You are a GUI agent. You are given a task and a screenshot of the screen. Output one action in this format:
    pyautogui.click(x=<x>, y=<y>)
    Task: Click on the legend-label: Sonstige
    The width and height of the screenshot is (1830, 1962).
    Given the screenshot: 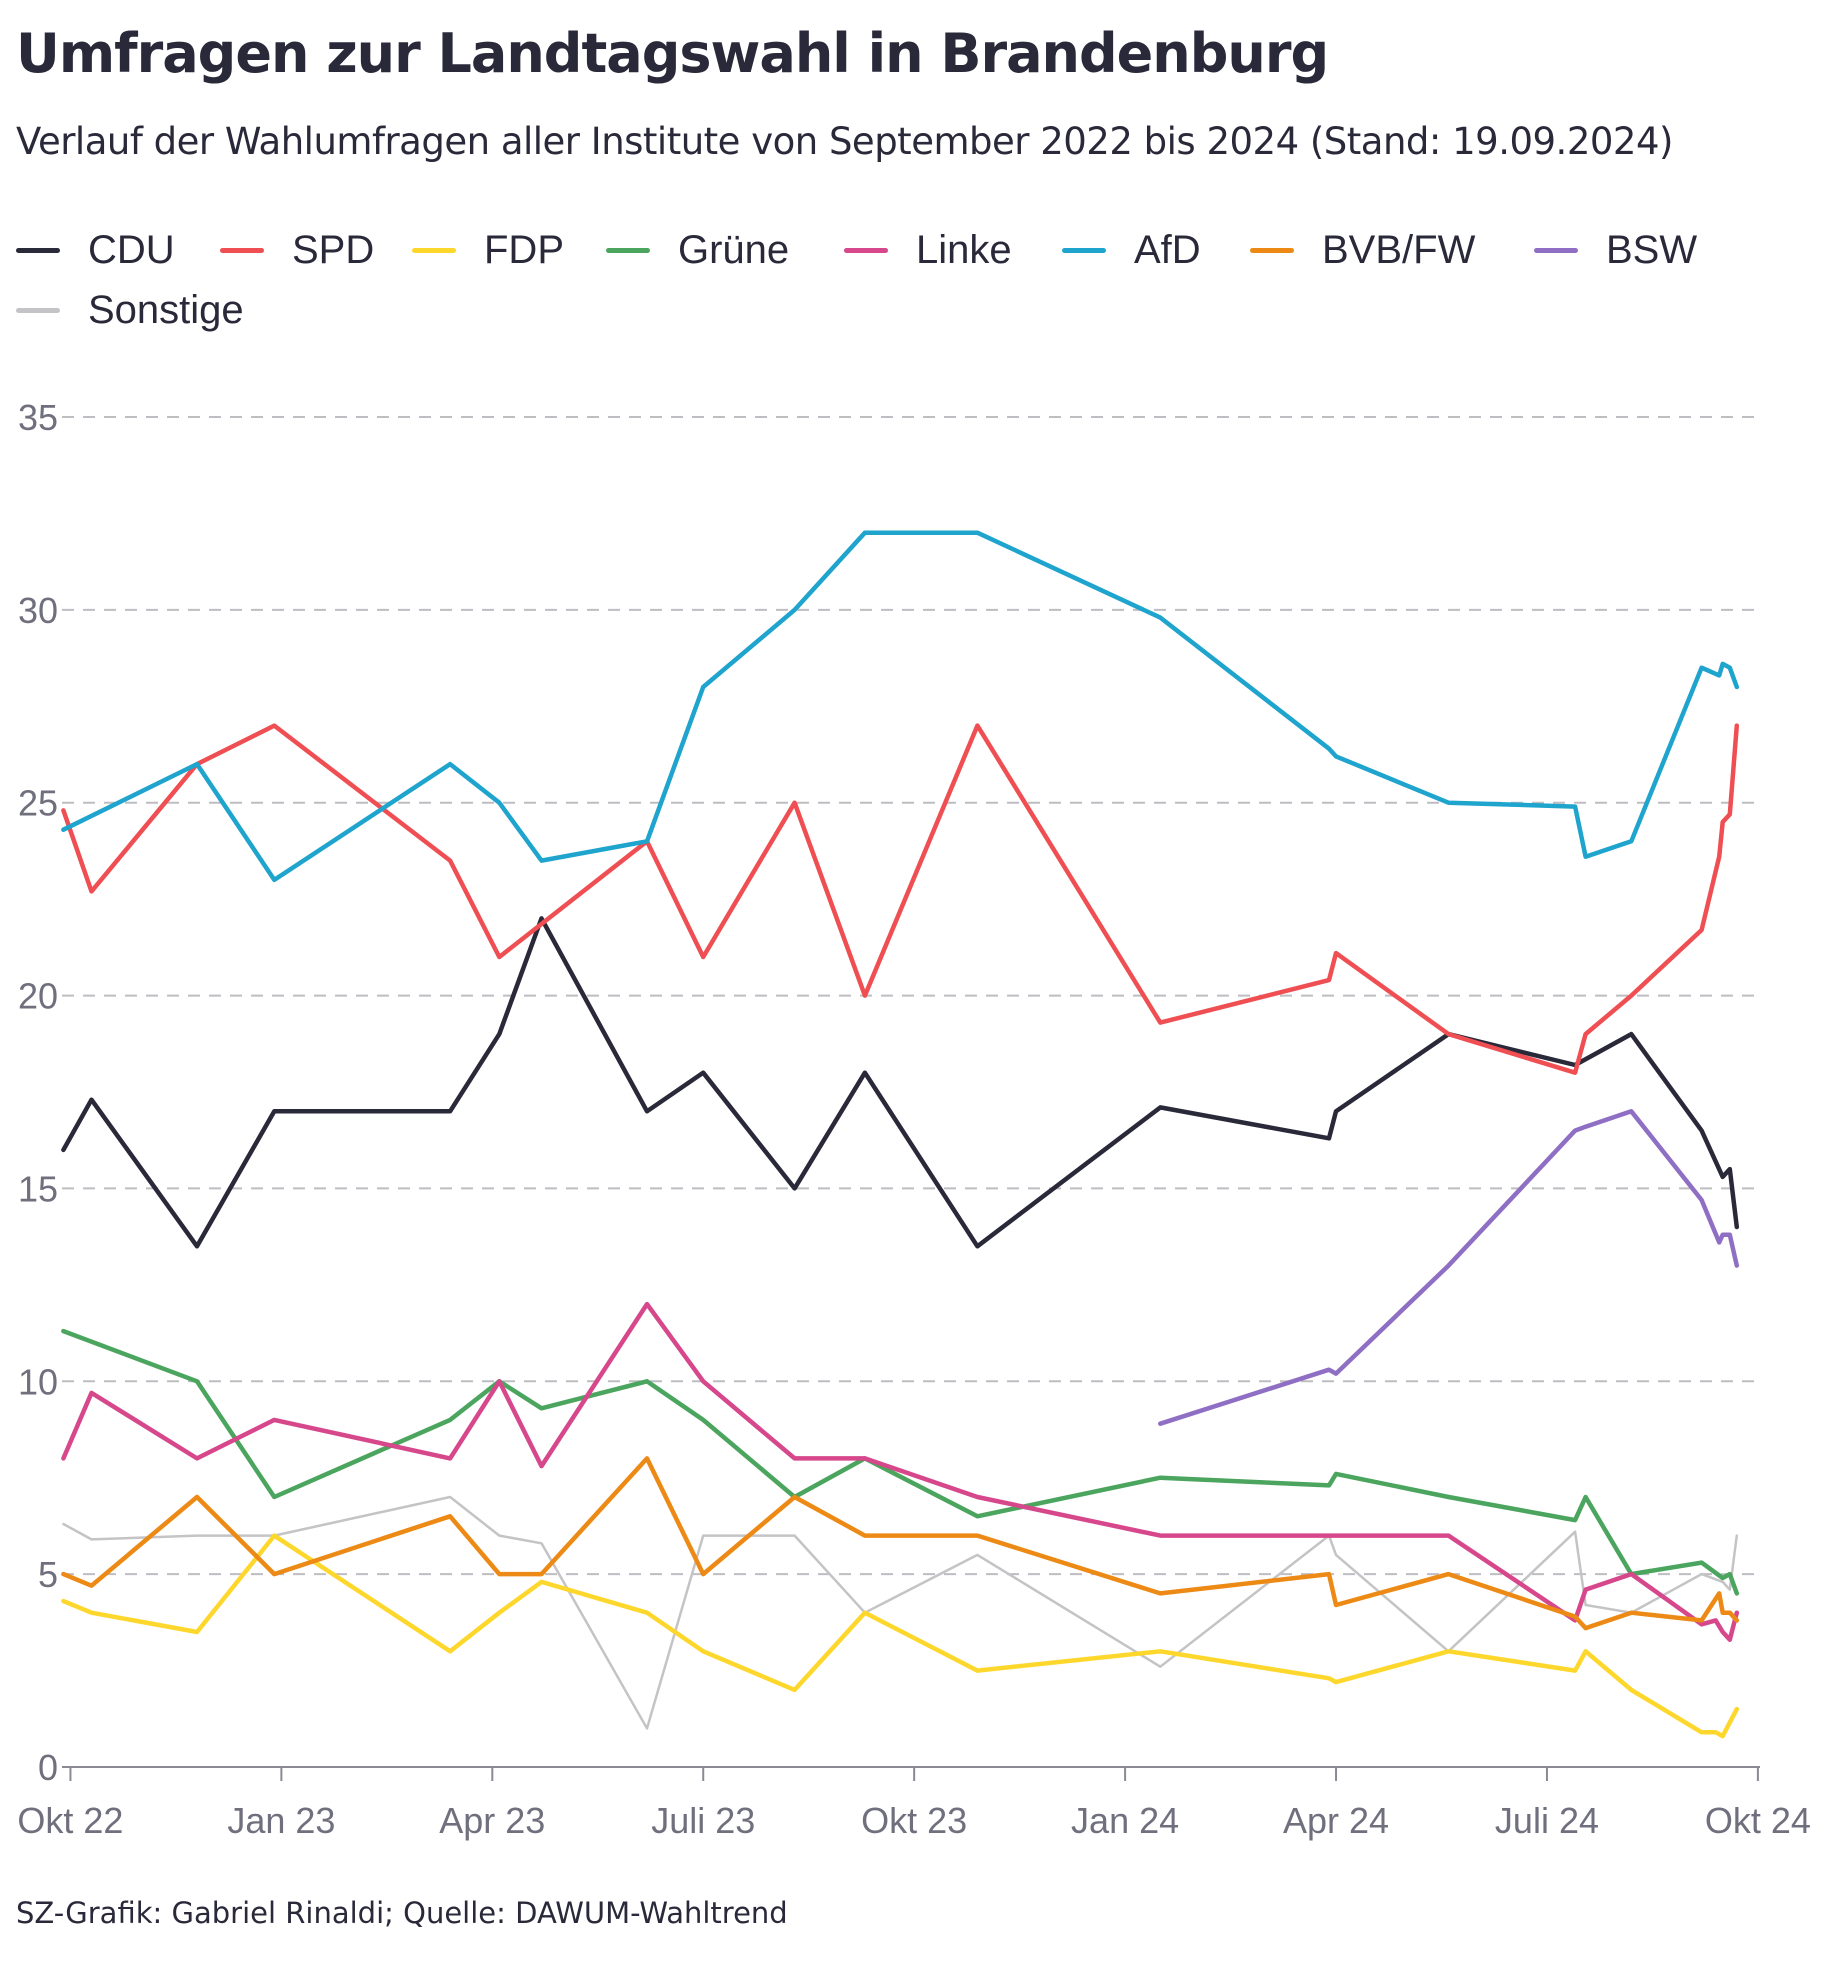 What is the action you would take?
    pyautogui.click(x=166, y=309)
    